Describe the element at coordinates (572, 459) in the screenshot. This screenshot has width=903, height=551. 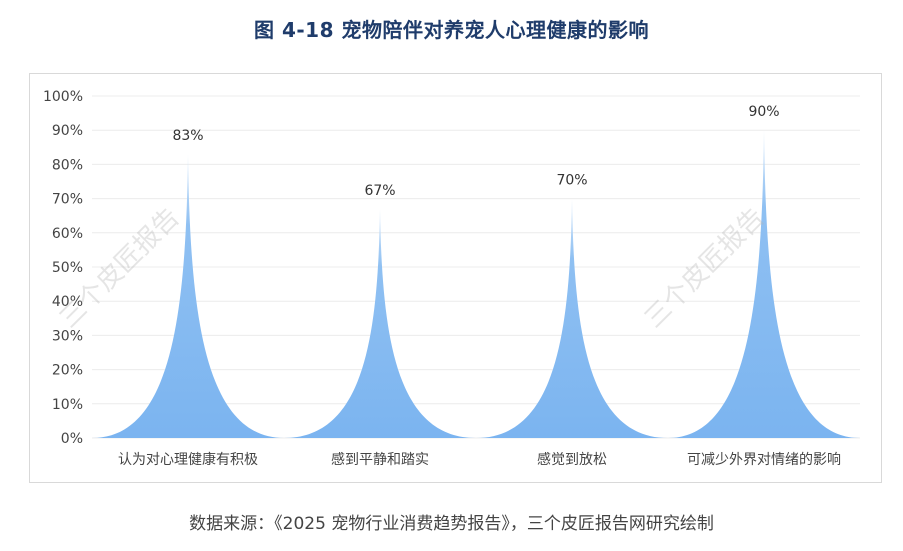
I see `x-tick-label: 感觉到放松` at that location.